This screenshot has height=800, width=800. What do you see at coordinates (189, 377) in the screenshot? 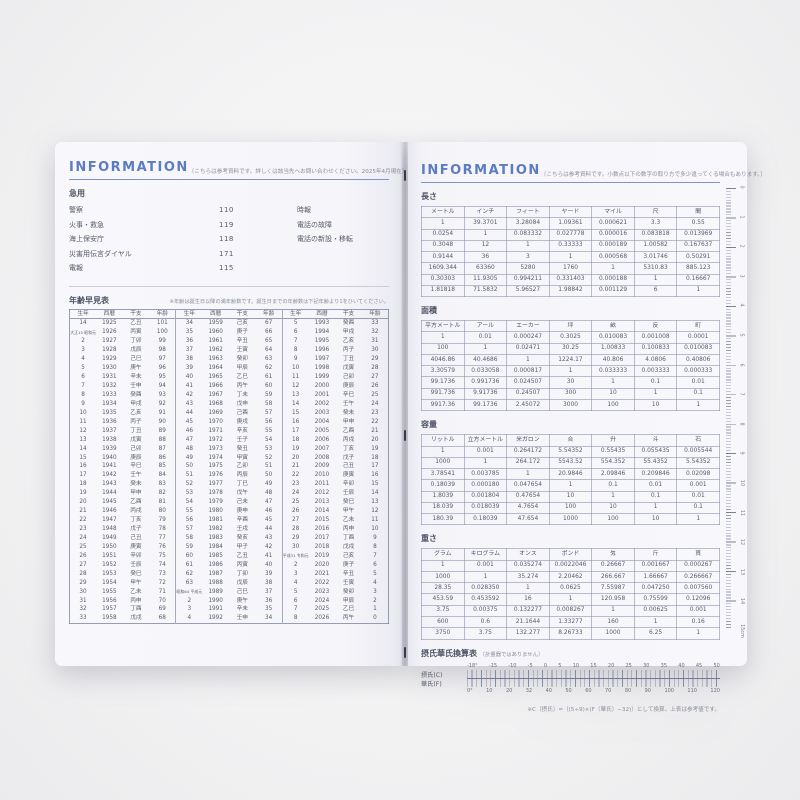
I see `table-cell: 40` at bounding box center [189, 377].